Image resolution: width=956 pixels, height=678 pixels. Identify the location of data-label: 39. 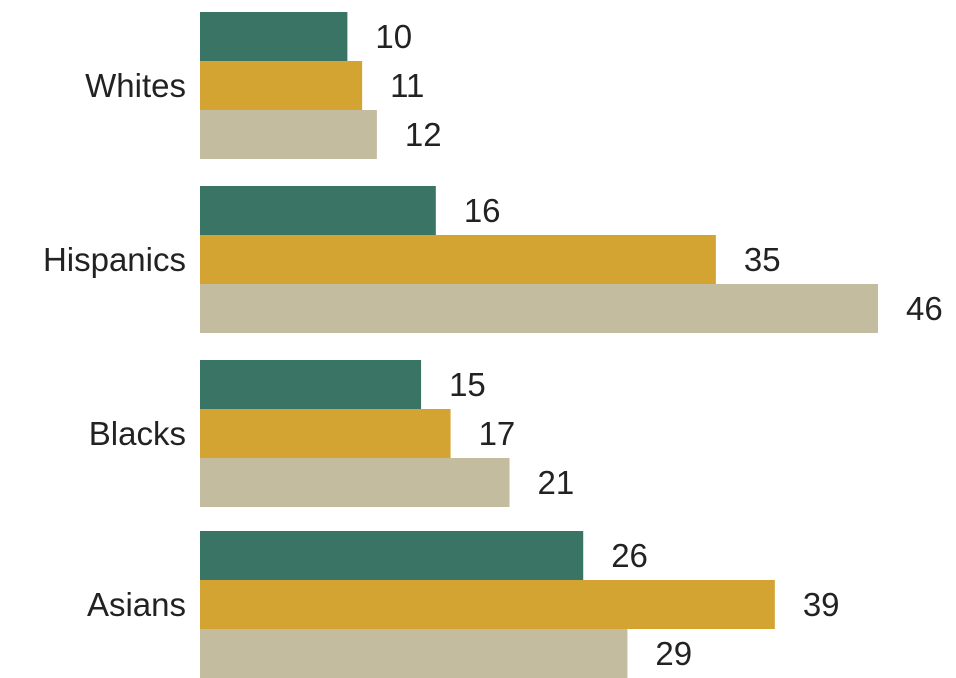
(821, 604).